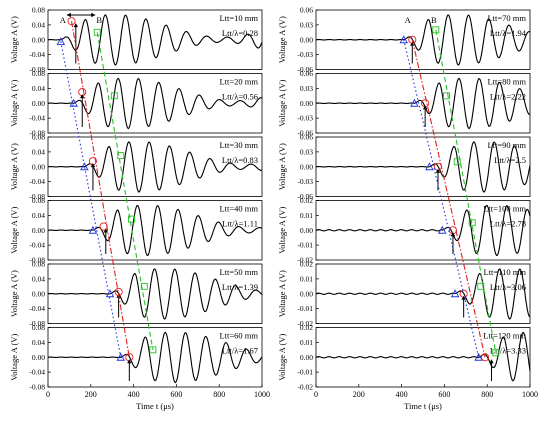 This screenshot has width=550, height=433. Describe the element at coordinates (508, 287) in the screenshot. I see `label-ratio: Ltt/λ=3.06` at that location.